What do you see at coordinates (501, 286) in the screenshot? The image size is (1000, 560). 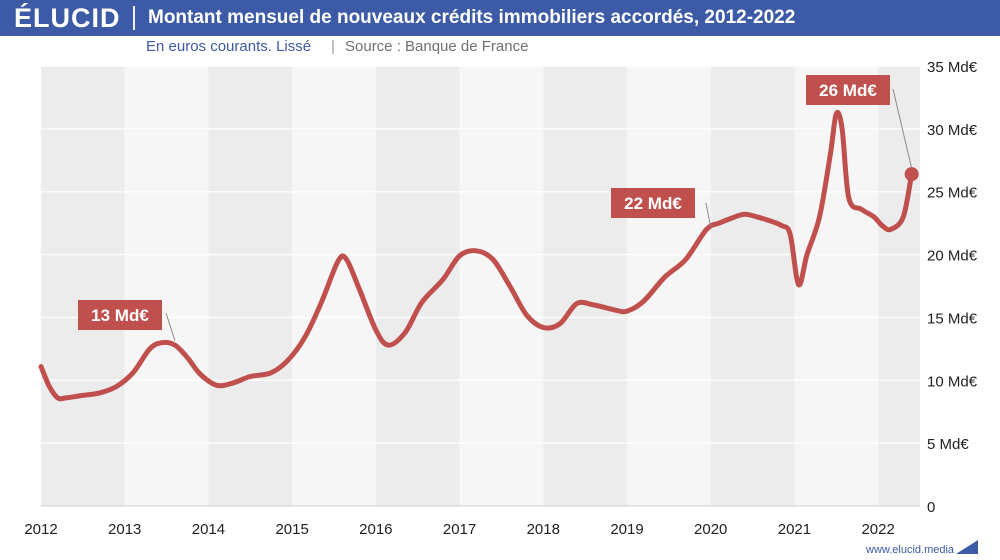 I see `year-band-2017` at bounding box center [501, 286].